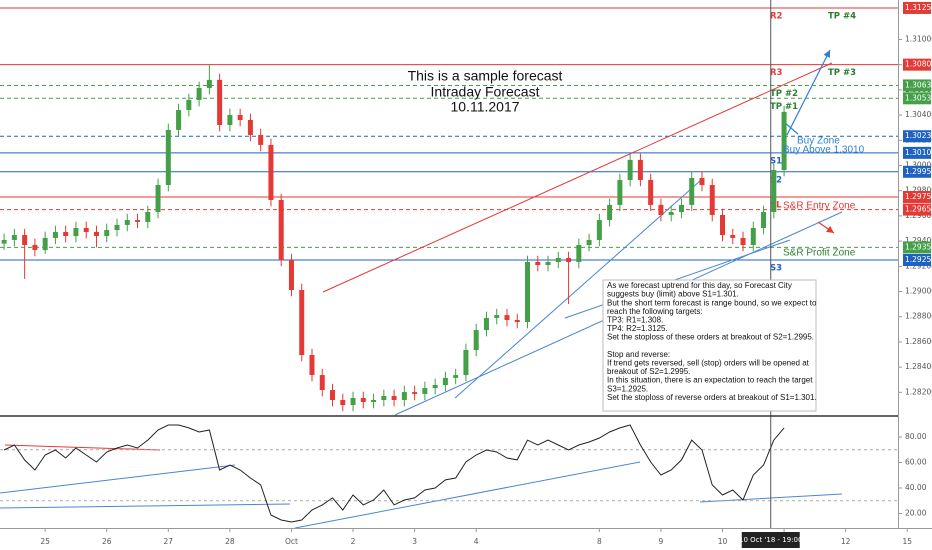 The height and width of the screenshot is (550, 932). I want to click on y-tick-label: 60.00, so click(916, 461).